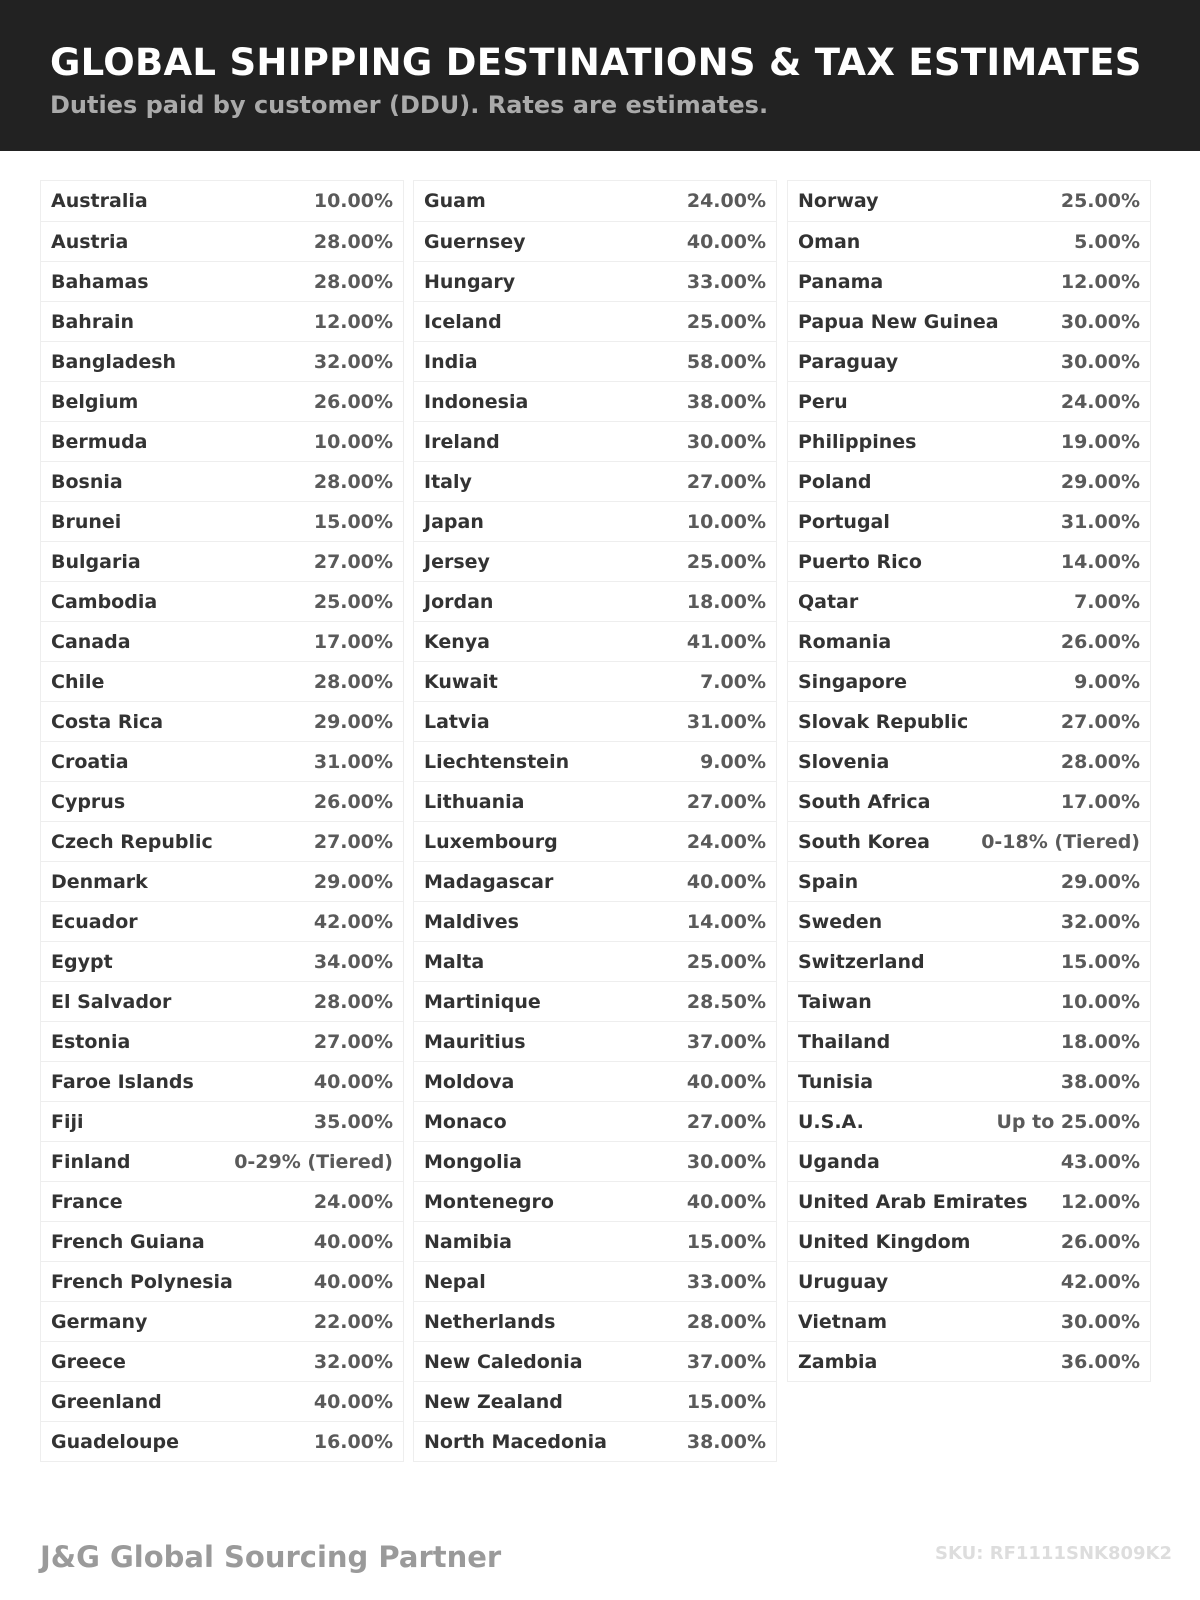  Describe the element at coordinates (82, 961) in the screenshot. I see `country-name: Egypt` at that location.